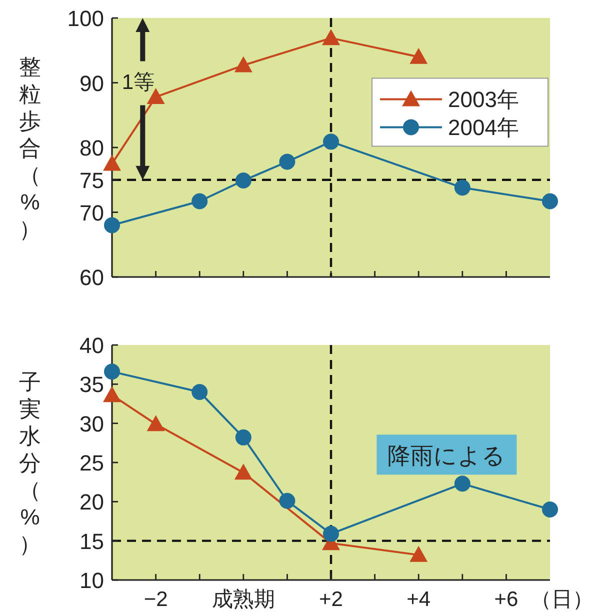 Image resolution: width=597 pixels, height=614 pixels. Describe the element at coordinates (92, 148) in the screenshot. I see `y-tick-label: 80` at that location.